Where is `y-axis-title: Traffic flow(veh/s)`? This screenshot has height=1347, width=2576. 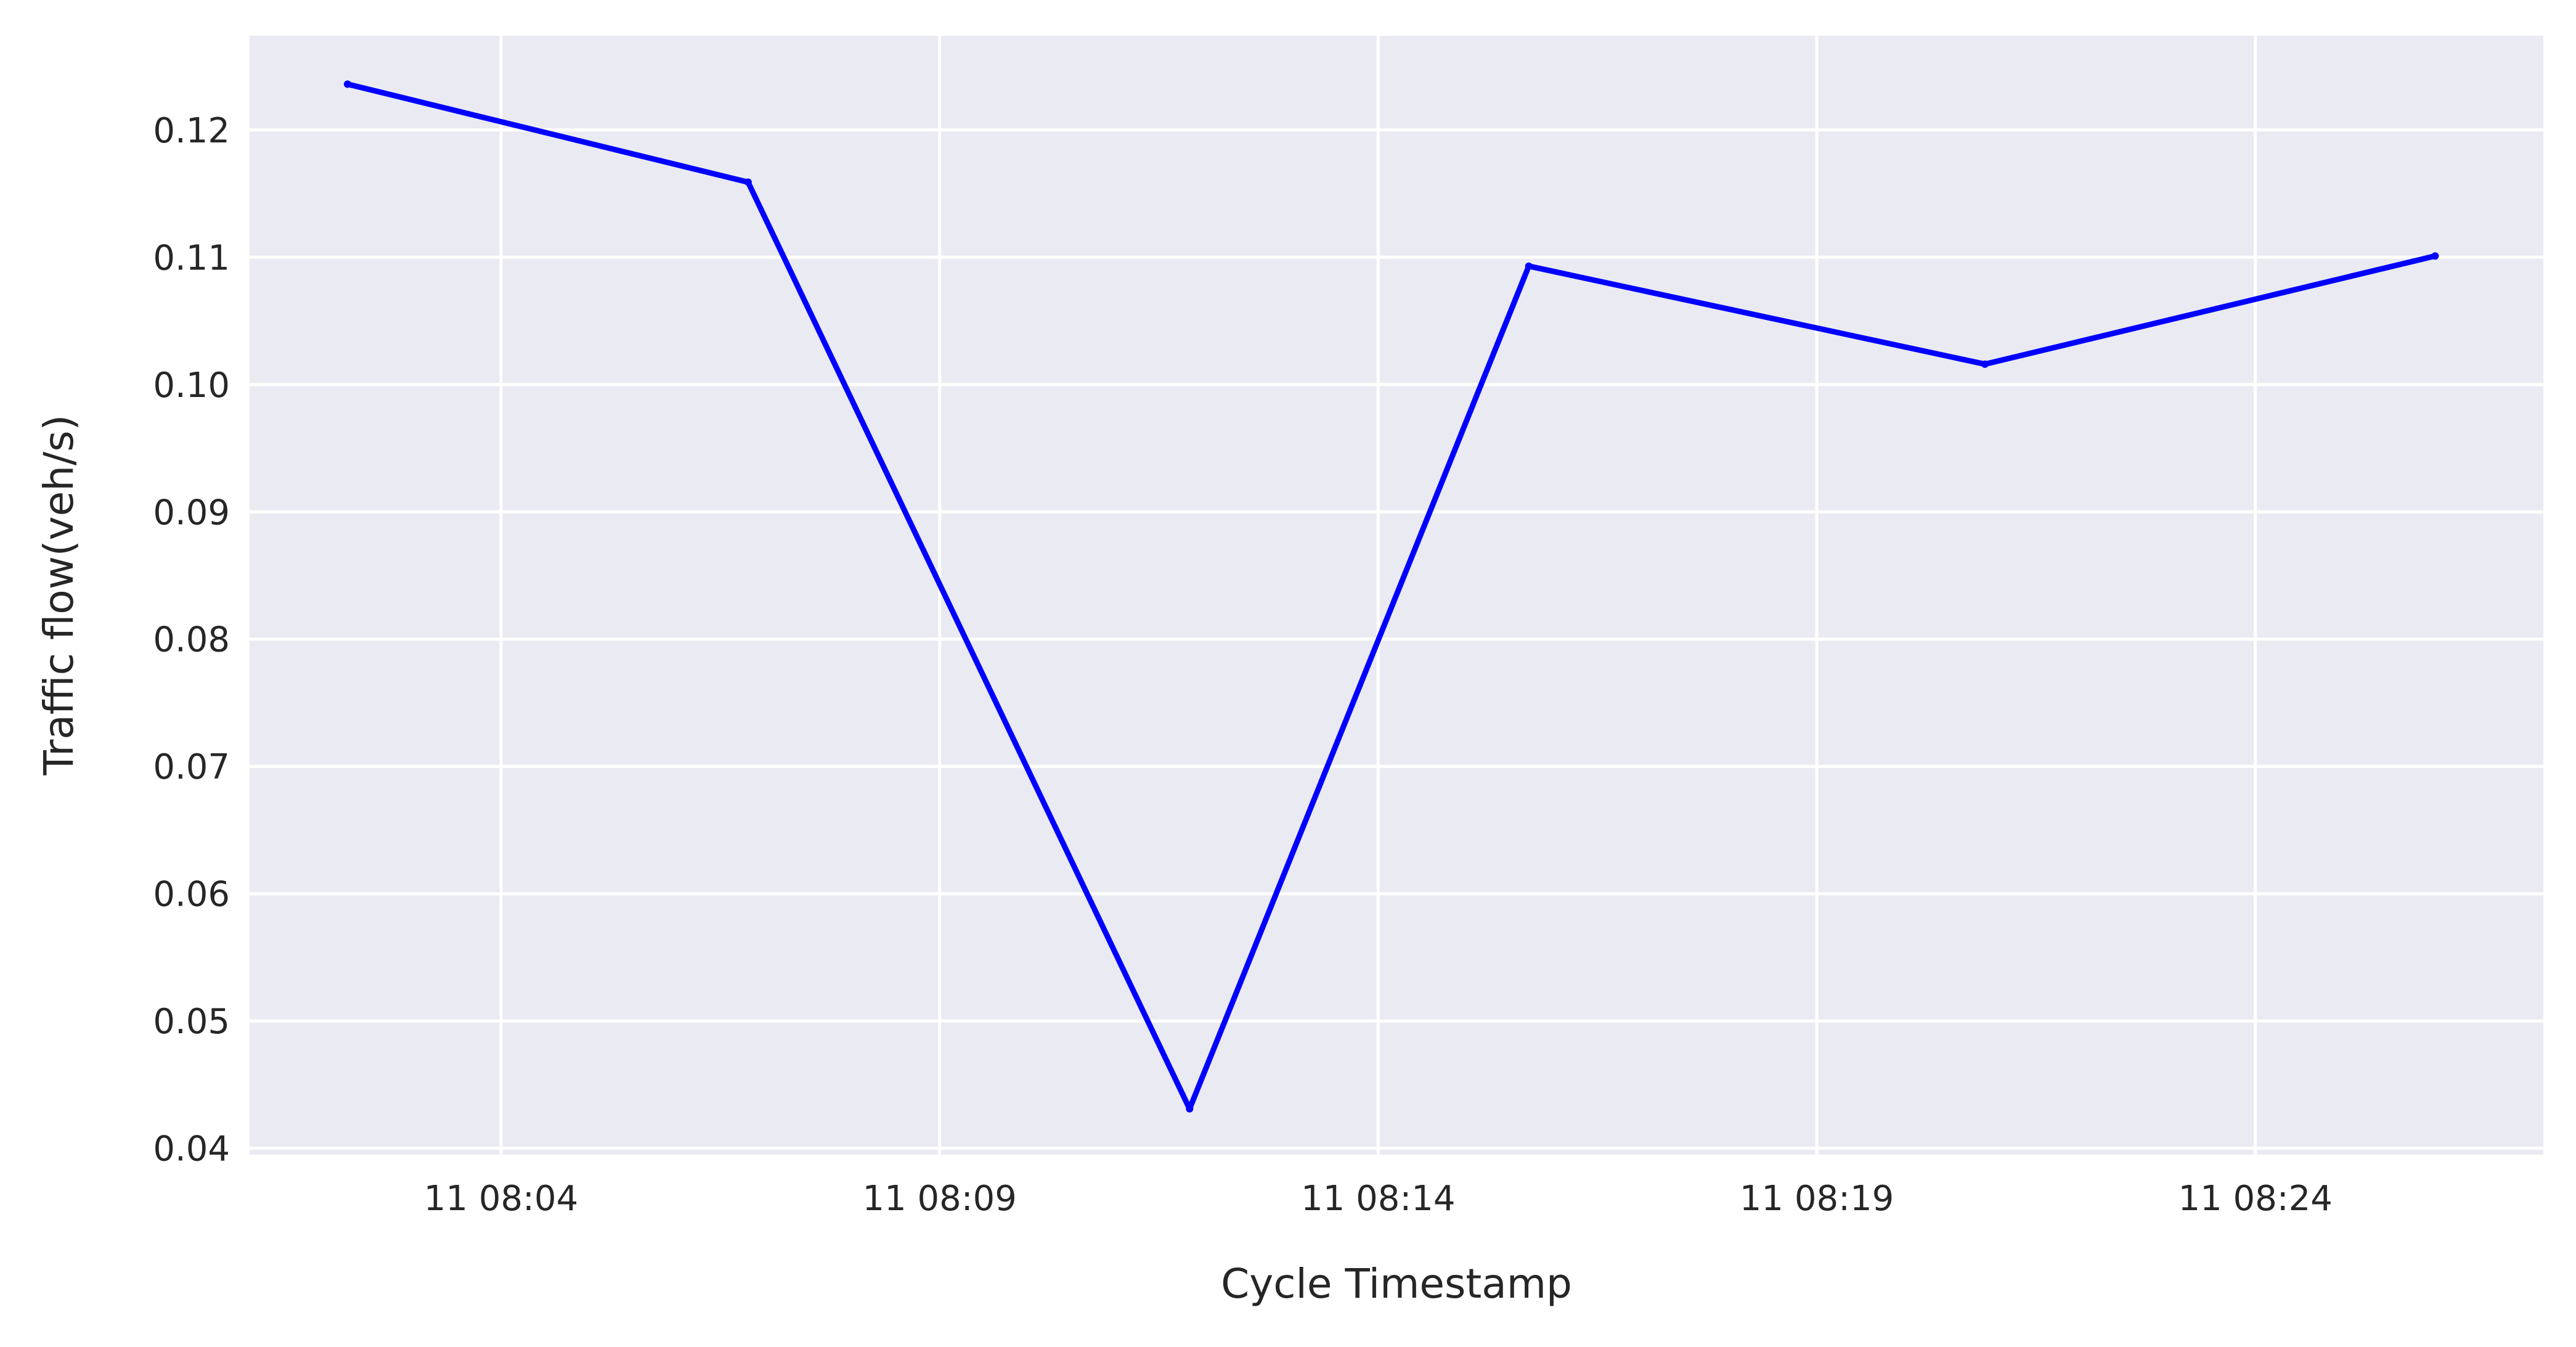 y-axis-title: Traffic flow(veh/s) is located at coordinates (59, 595).